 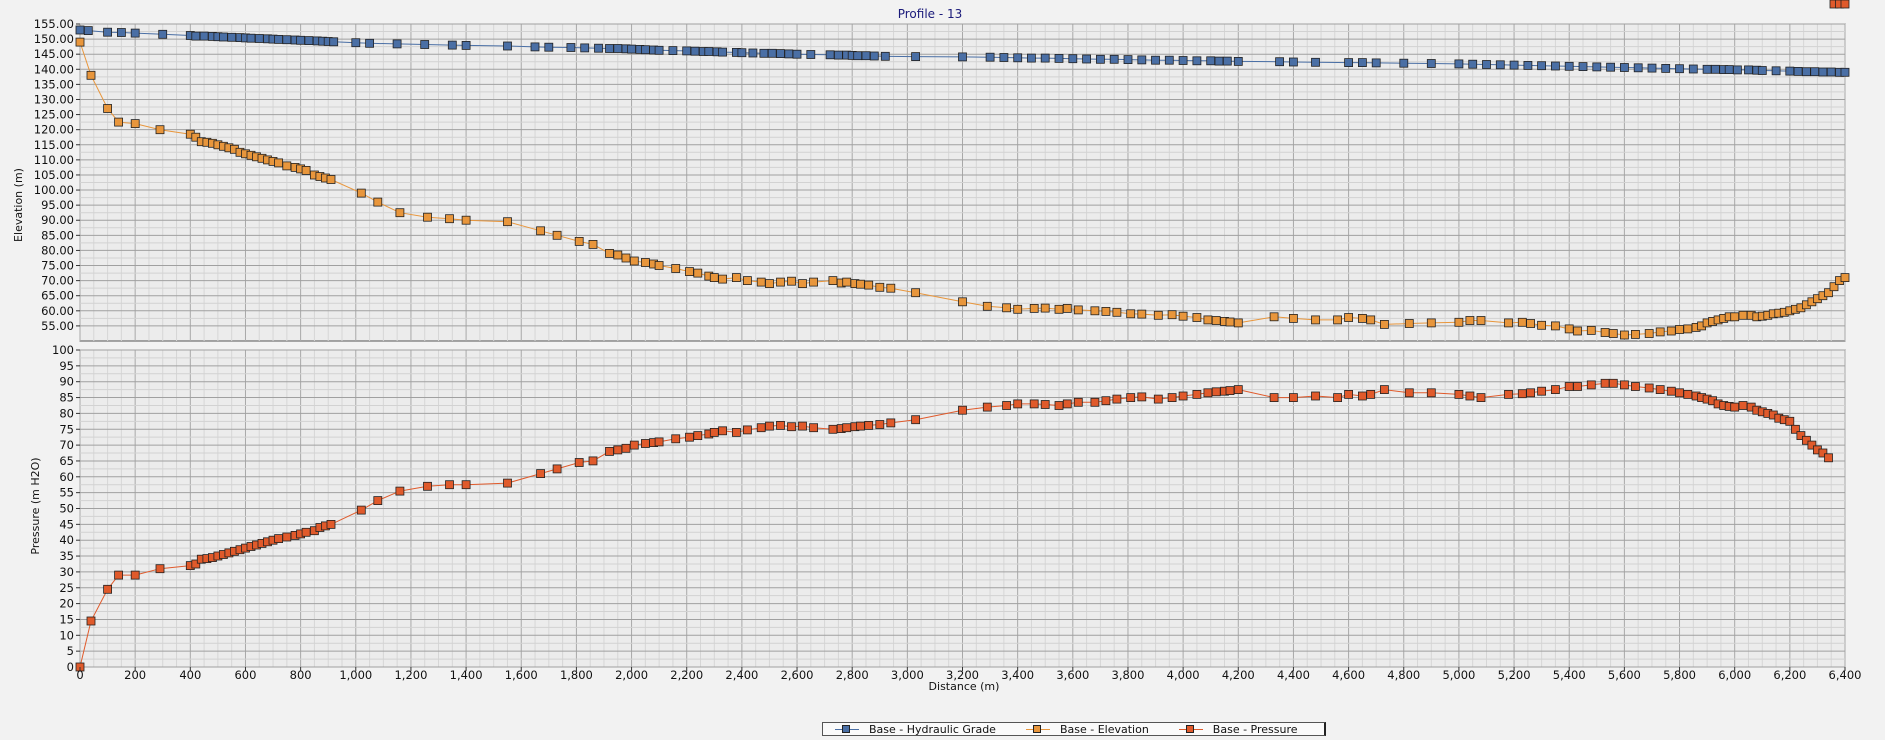 What do you see at coordinates (54, 175) in the screenshot?
I see `y-tick-label: 105.00` at bounding box center [54, 175].